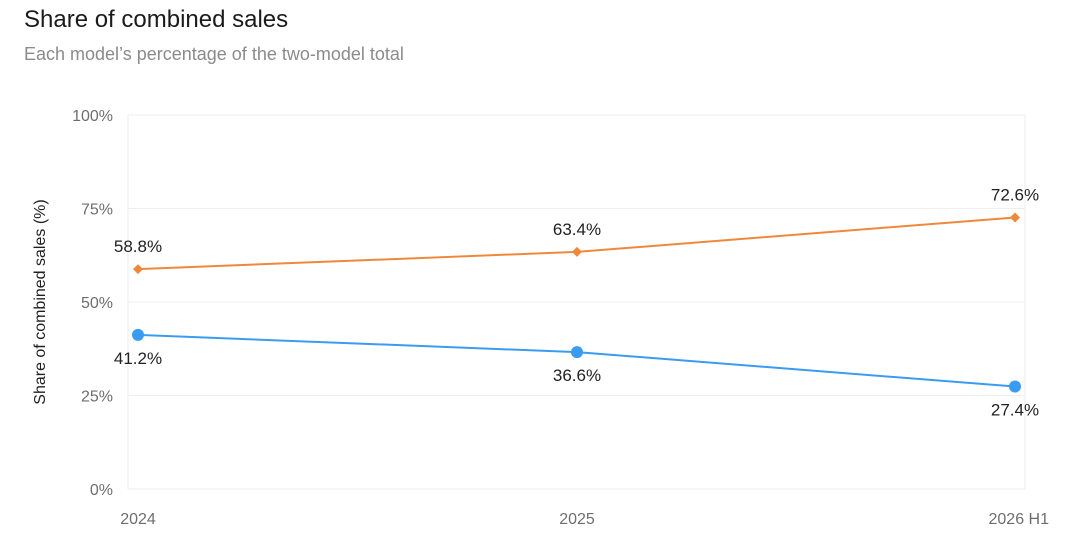 The image size is (1080, 538). What do you see at coordinates (40, 301) in the screenshot?
I see `y-axis-title: Share of combined sales (%)` at bounding box center [40, 301].